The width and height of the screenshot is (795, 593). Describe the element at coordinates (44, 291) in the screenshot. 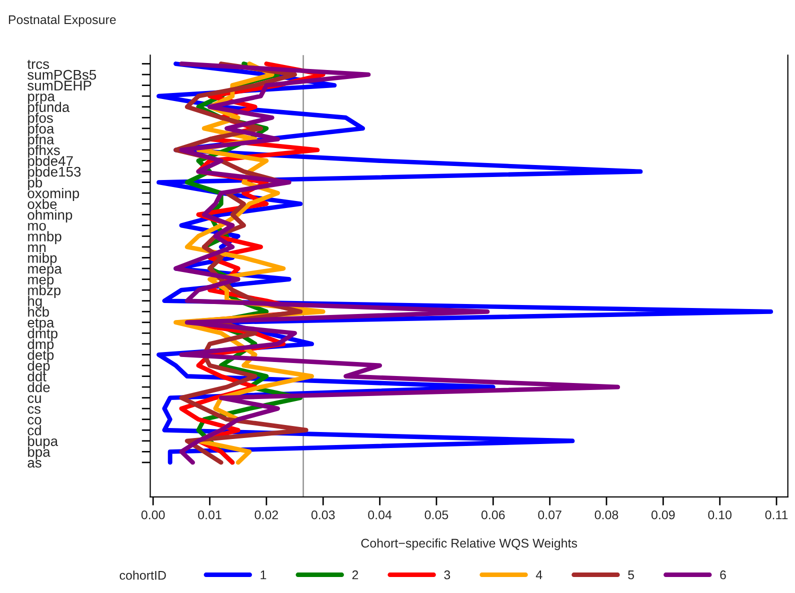

I see `y-tick-label: mbzp` at that location.